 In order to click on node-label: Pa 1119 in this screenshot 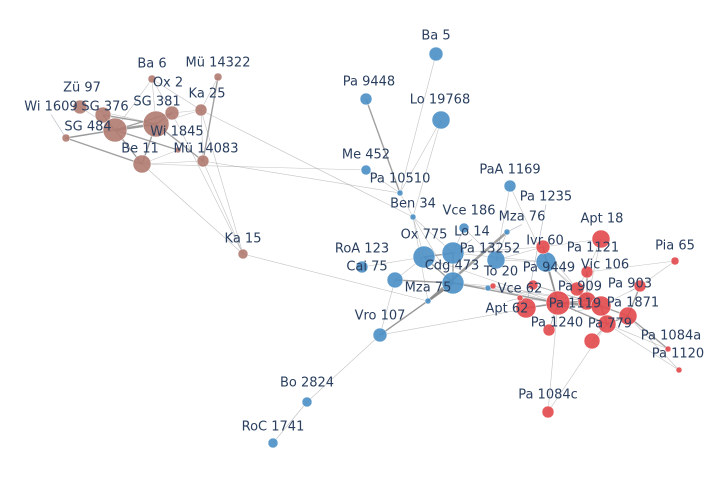, I will do `click(575, 304)`.